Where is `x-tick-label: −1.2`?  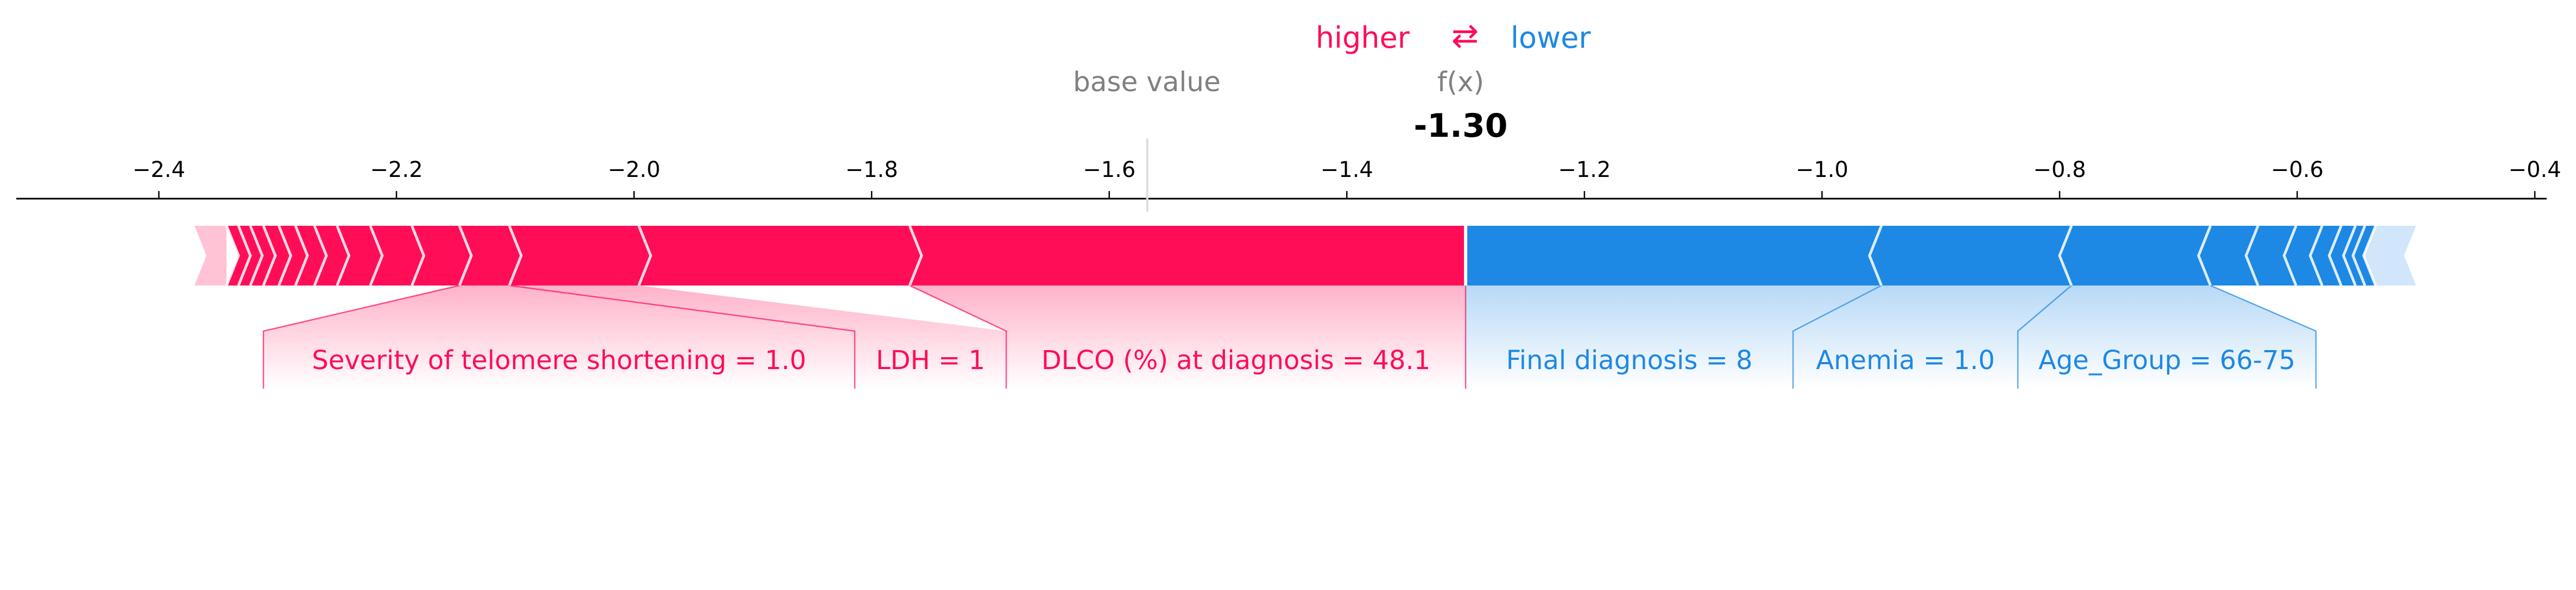 x-tick-label: −1.2 is located at coordinates (1584, 169).